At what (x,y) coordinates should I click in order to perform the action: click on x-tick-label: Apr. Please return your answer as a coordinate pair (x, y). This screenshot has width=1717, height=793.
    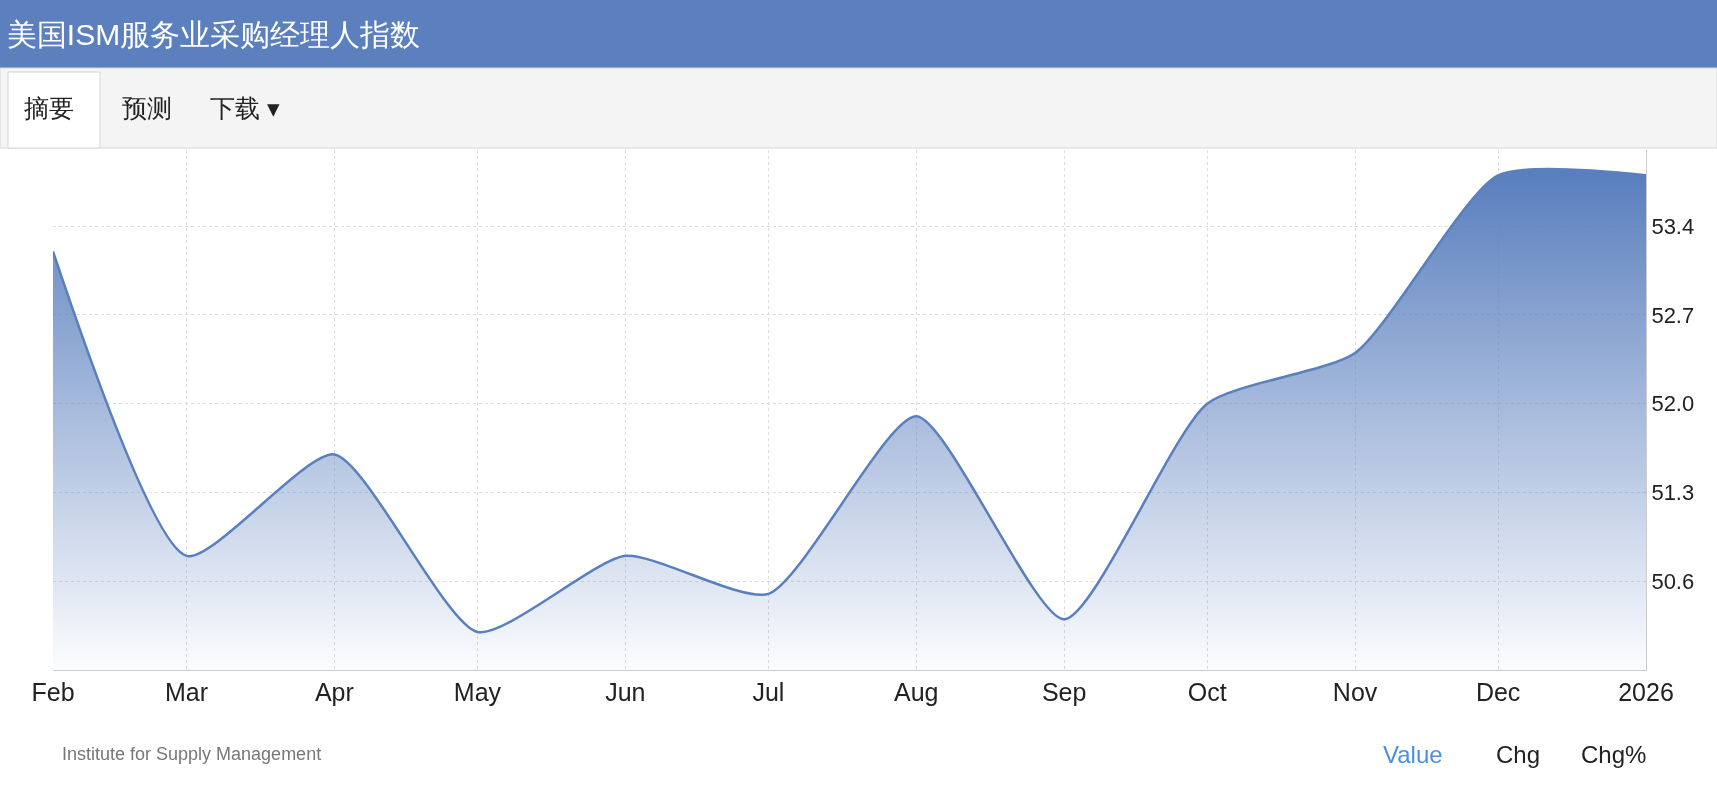
    Looking at the image, I should click on (334, 692).